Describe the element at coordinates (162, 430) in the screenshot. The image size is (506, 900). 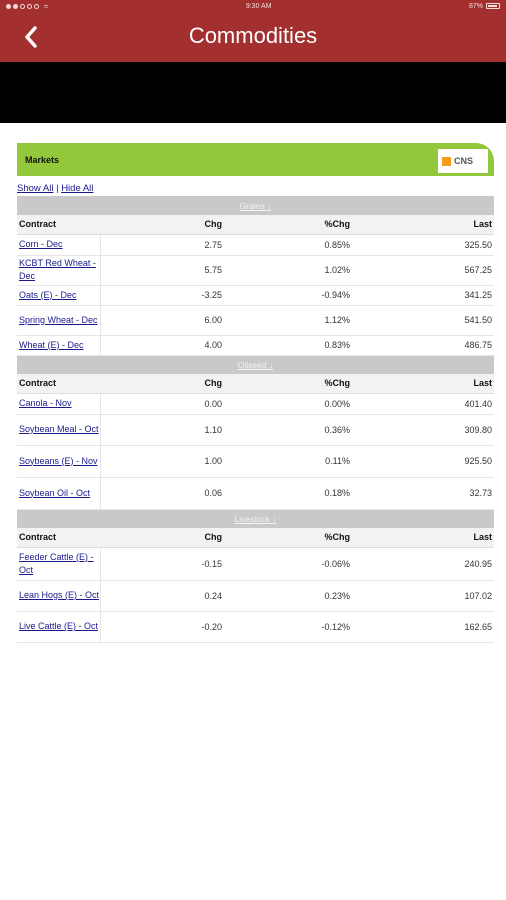
I see `change-cell: 1.10` at that location.